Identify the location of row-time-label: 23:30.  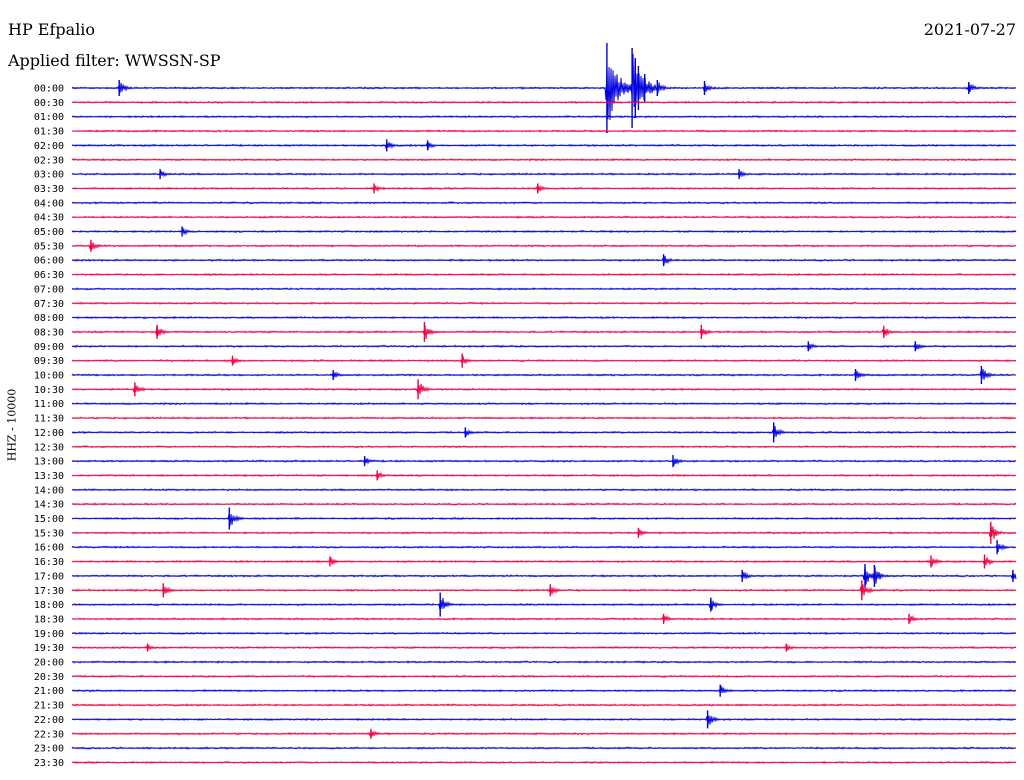
(49, 763).